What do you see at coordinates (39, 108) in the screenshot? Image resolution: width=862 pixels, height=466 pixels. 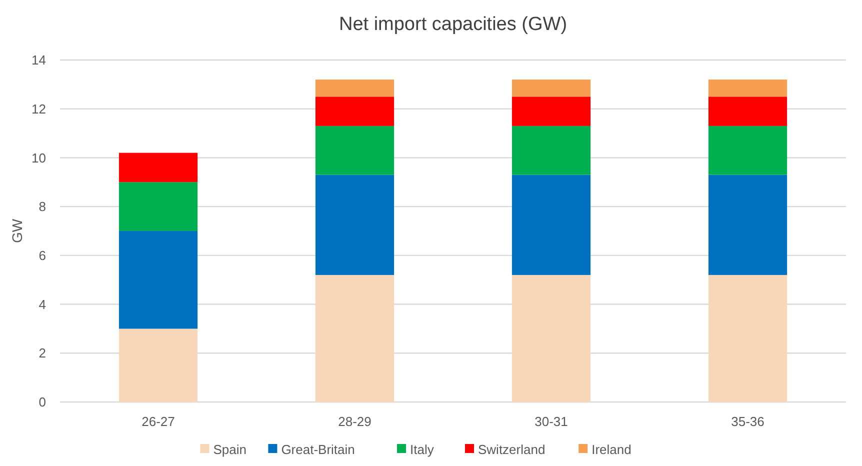 I see `y-tick-label: 12` at bounding box center [39, 108].